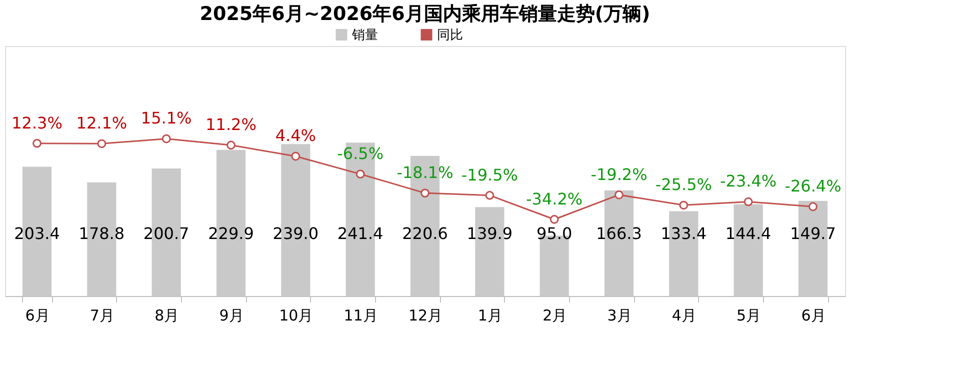  Describe the element at coordinates (489, 233) in the screenshot. I see `data-label: 139.9` at that location.